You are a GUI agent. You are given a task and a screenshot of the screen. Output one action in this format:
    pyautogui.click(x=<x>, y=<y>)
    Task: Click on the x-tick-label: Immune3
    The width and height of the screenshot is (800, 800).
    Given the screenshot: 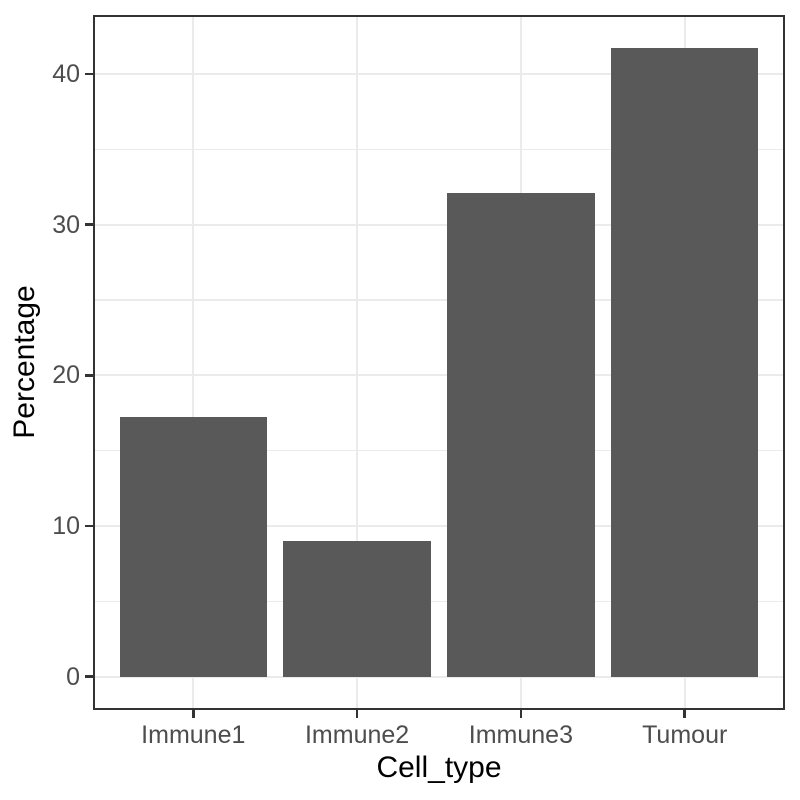 What is the action you would take?
    pyautogui.click(x=520, y=735)
    